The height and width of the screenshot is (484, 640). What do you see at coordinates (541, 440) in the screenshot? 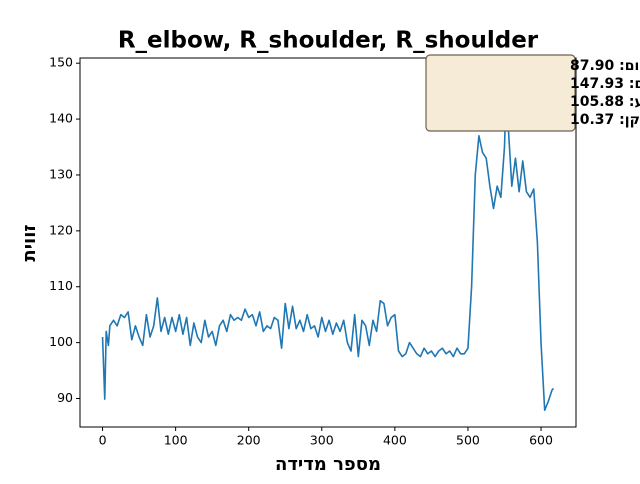
I see `x-tick-label: 600` at bounding box center [541, 440].